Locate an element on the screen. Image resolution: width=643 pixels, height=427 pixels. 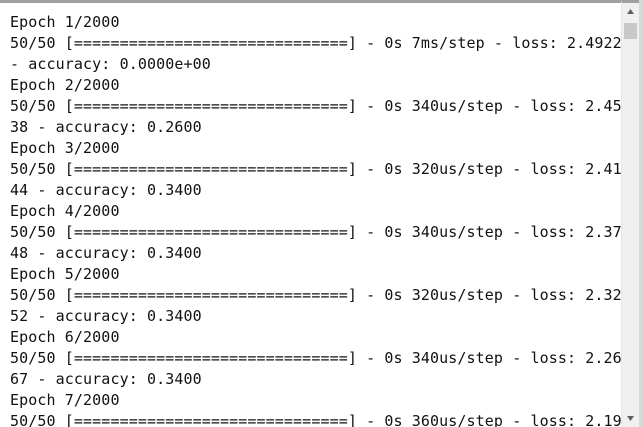
window-edge is located at coordinates (641, 213).